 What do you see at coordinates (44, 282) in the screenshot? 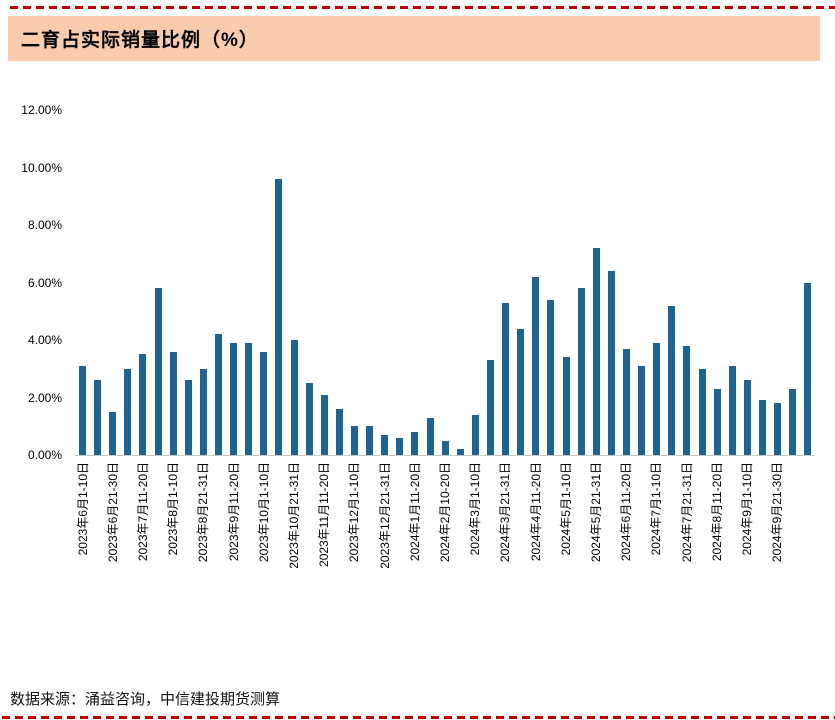
I see `y-axis-tick-label: 6.00%` at bounding box center [44, 282].